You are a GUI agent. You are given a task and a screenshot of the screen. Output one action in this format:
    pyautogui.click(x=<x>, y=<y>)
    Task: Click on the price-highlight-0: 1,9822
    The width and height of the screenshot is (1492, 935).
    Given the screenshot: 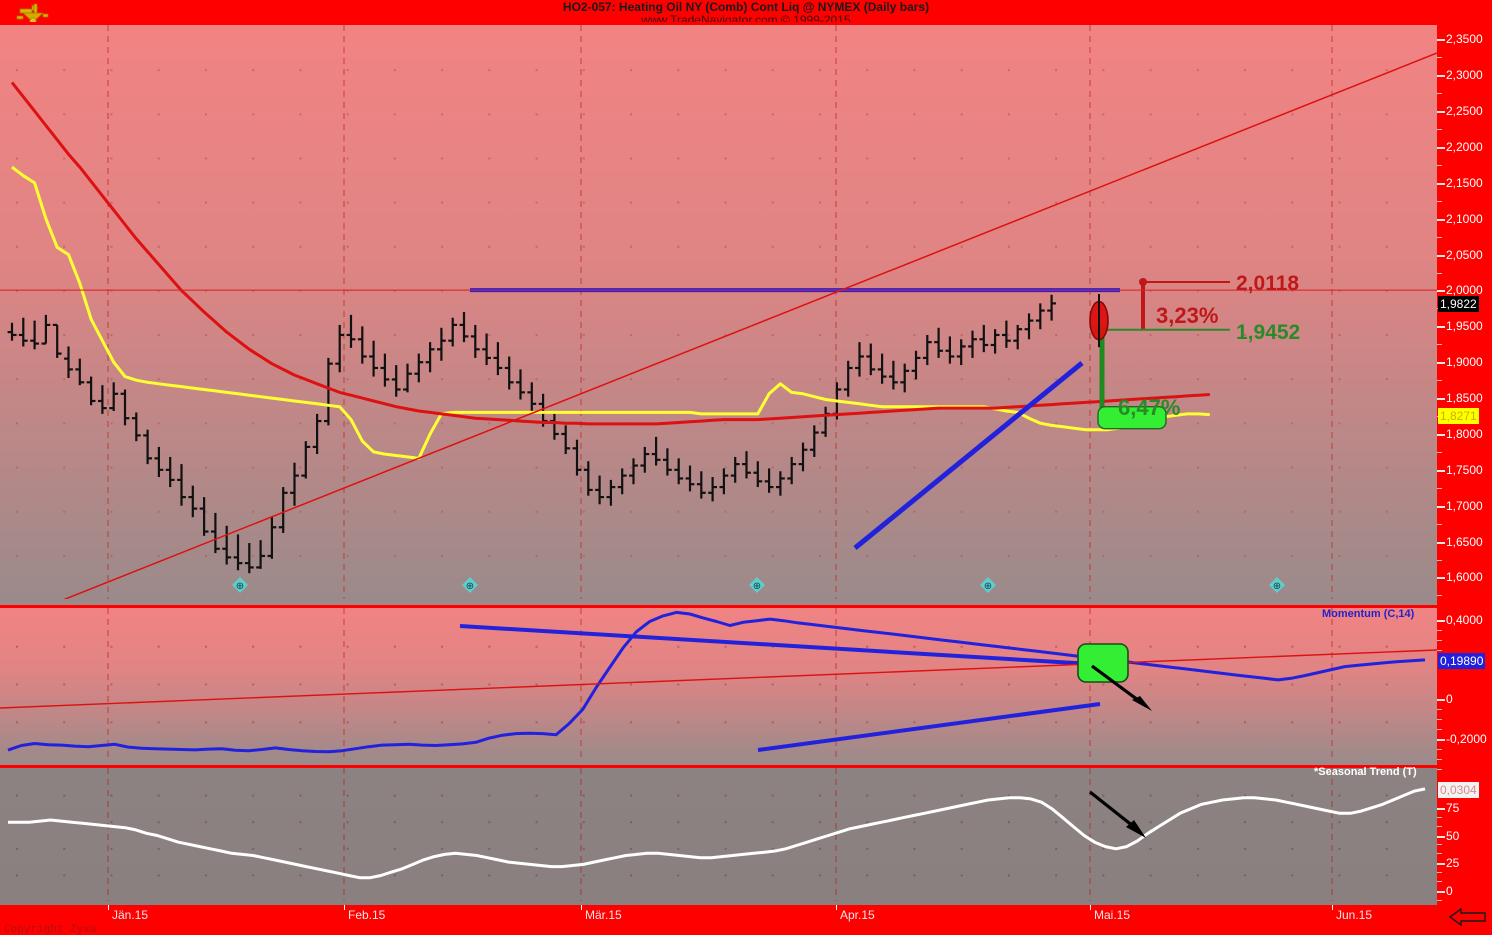 What is the action you would take?
    pyautogui.click(x=1458, y=304)
    